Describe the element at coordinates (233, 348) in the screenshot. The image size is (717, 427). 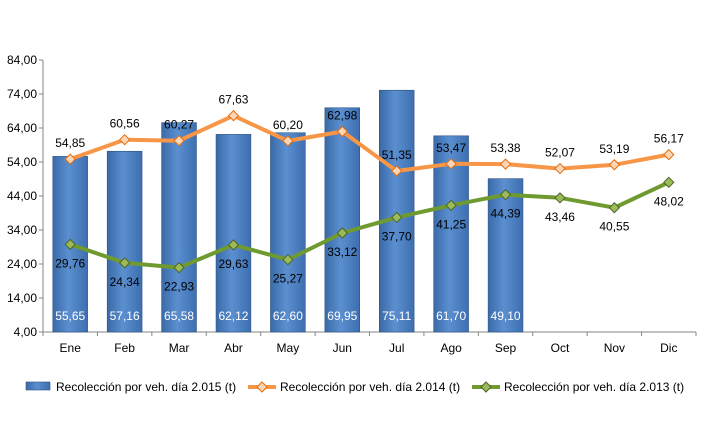
I see `x-tick-label: Abr` at that location.